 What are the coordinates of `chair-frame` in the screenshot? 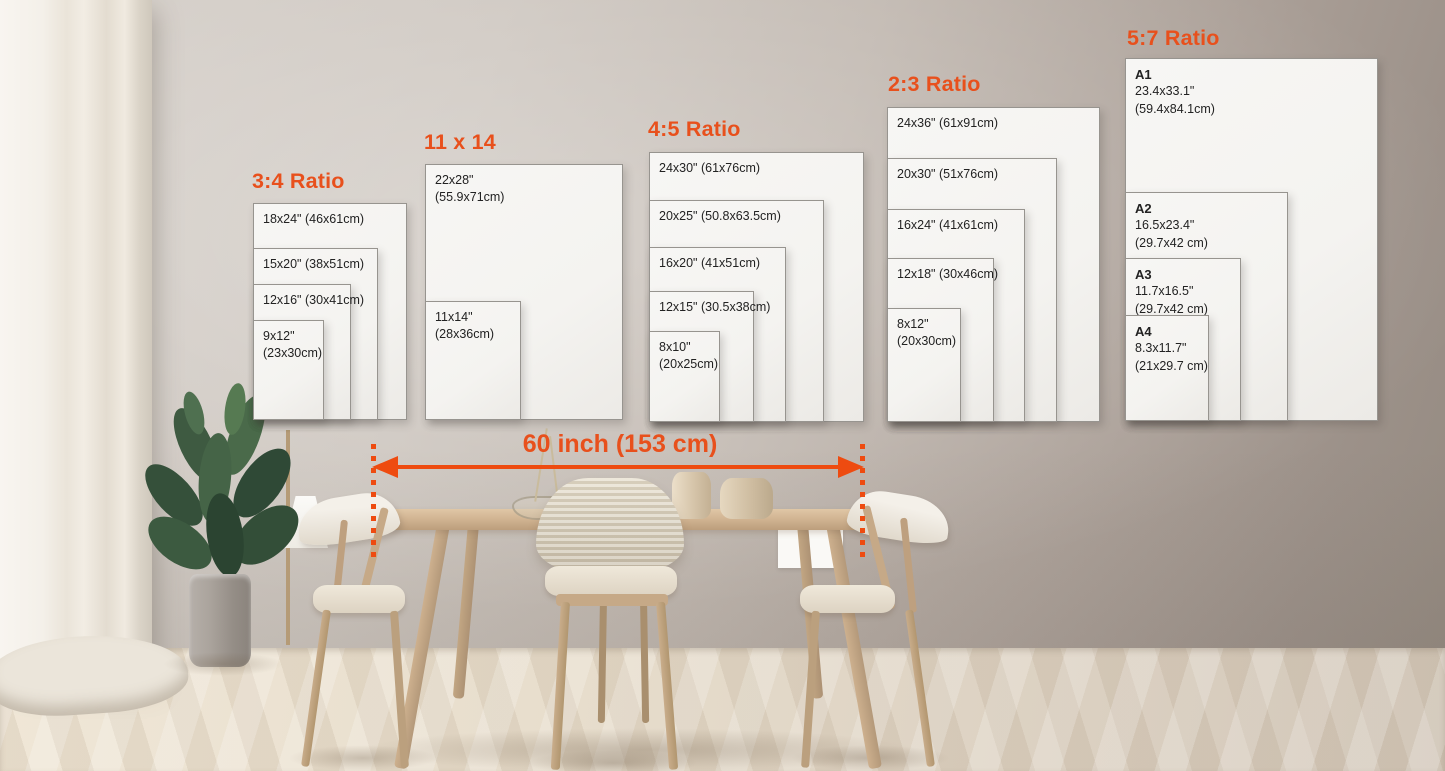 It's located at (612, 600).